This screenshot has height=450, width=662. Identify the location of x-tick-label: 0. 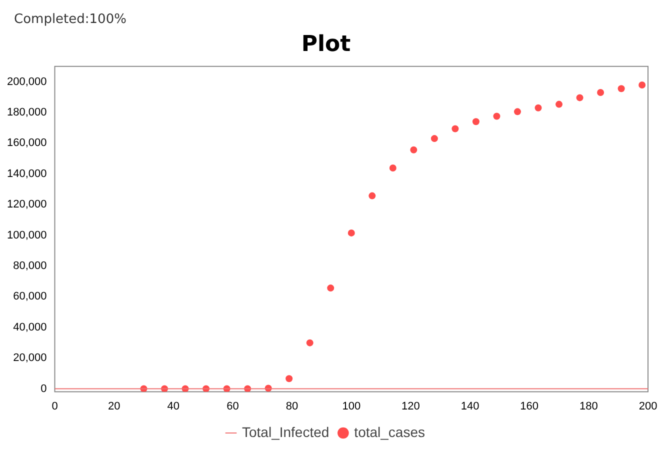
(55, 406).